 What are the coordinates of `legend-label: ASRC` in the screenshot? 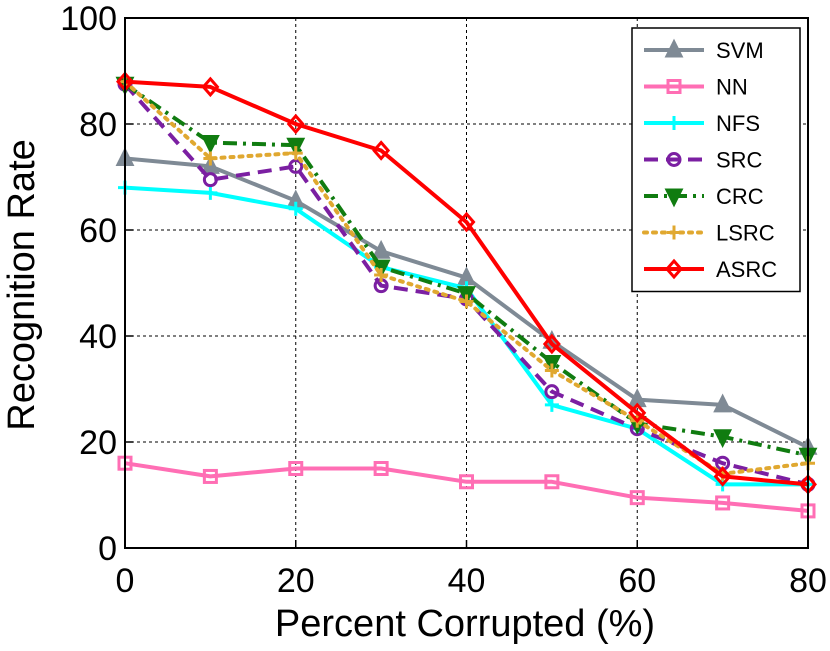 It's located at (746, 269).